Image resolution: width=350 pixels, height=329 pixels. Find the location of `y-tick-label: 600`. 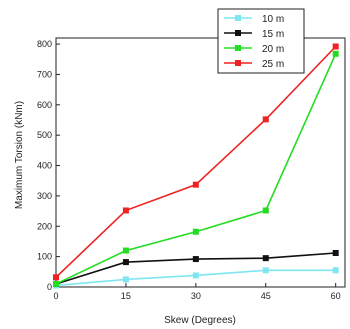

y-tick-label: 600 is located at coordinates (44, 105).